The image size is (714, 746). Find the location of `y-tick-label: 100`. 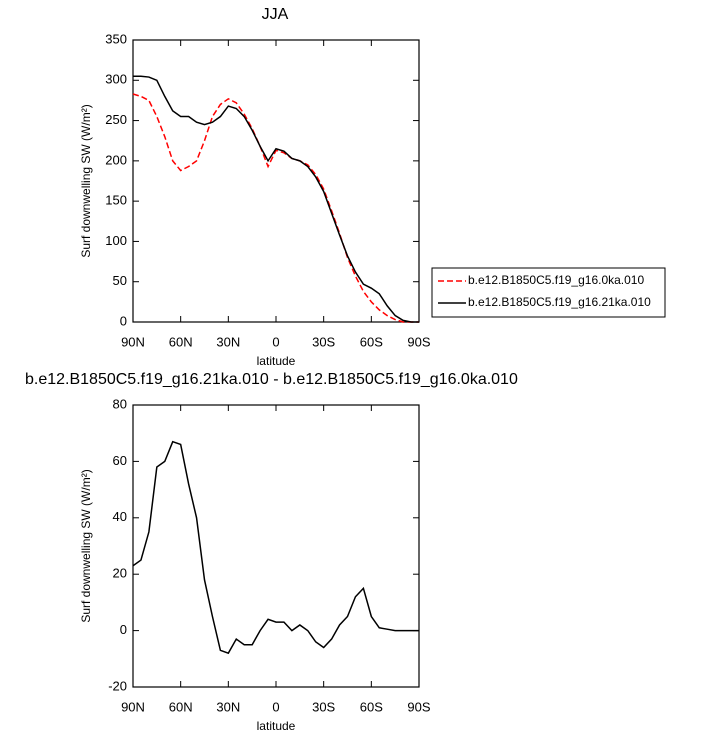

y-tick-label: 100 is located at coordinates (116, 240).